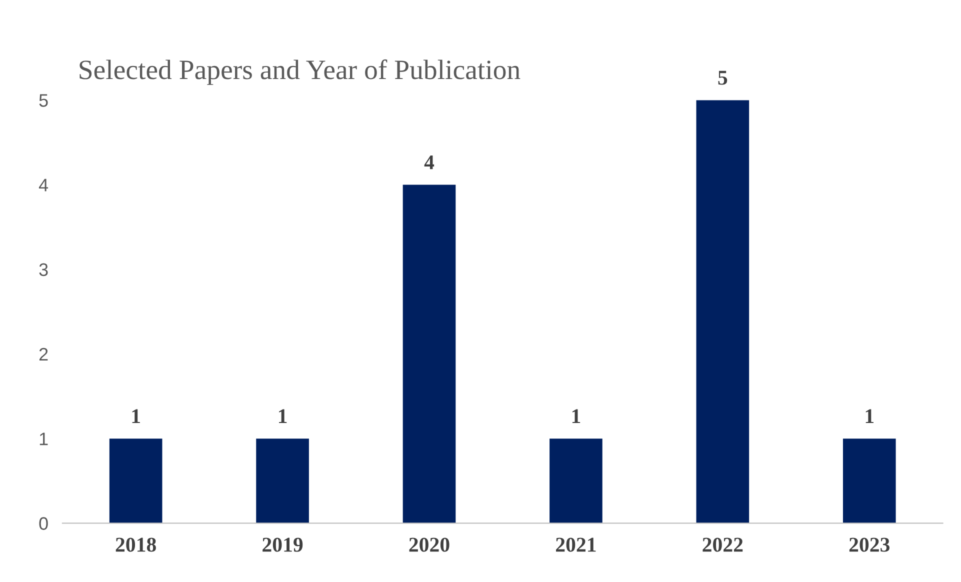 The width and height of the screenshot is (961, 582). I want to click on data-label: 4, so click(429, 162).